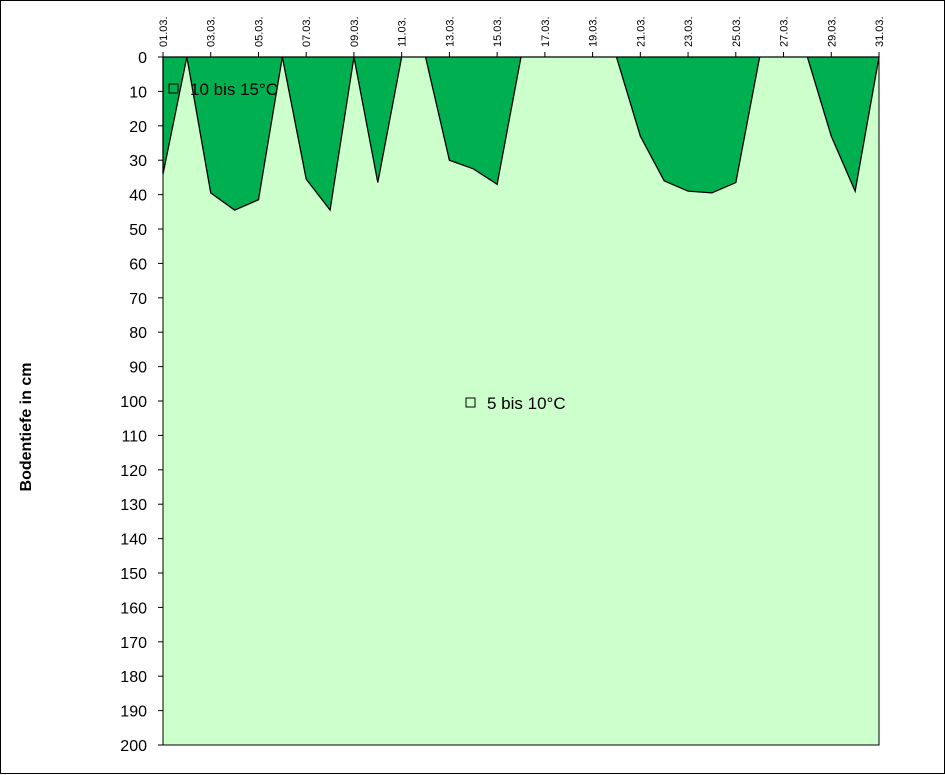 This screenshot has height=775, width=945. I want to click on y-tick-label: 170, so click(133, 643).